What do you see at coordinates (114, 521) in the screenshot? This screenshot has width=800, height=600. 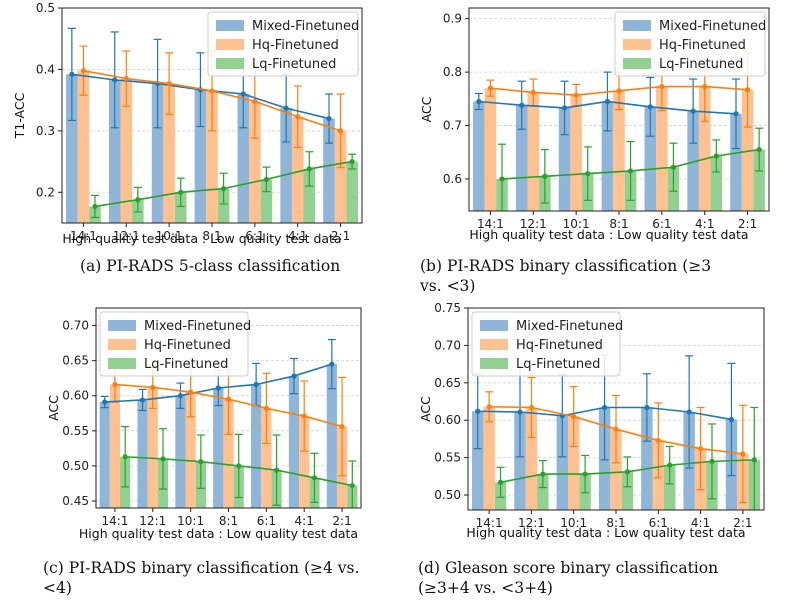 I see `x-tick-label: 14:1` at bounding box center [114, 521].